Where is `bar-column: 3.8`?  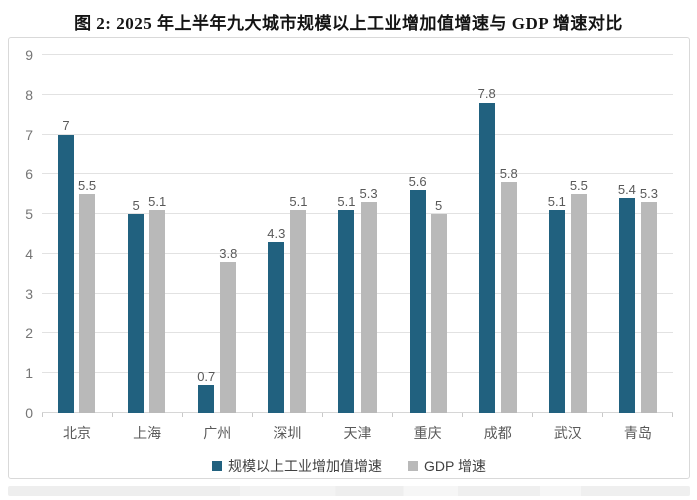
bar-column: 3.8 is located at coordinates (228, 234).